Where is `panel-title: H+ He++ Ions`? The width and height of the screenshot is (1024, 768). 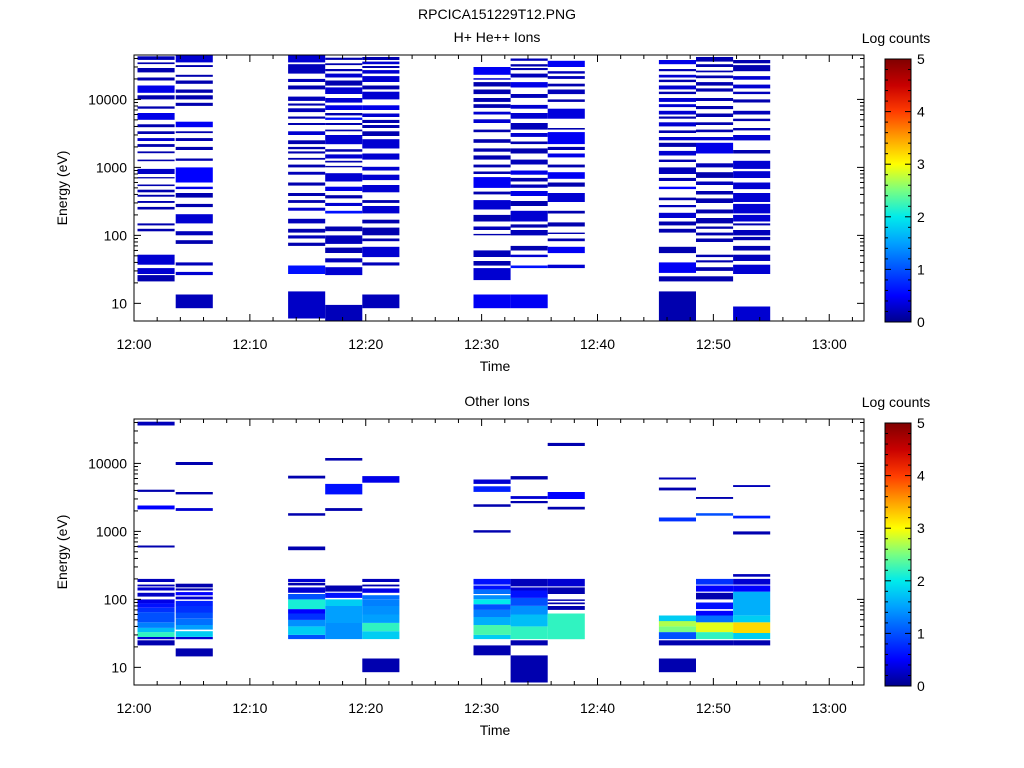
panel-title: H+ He++ Ions is located at coordinates (497, 37).